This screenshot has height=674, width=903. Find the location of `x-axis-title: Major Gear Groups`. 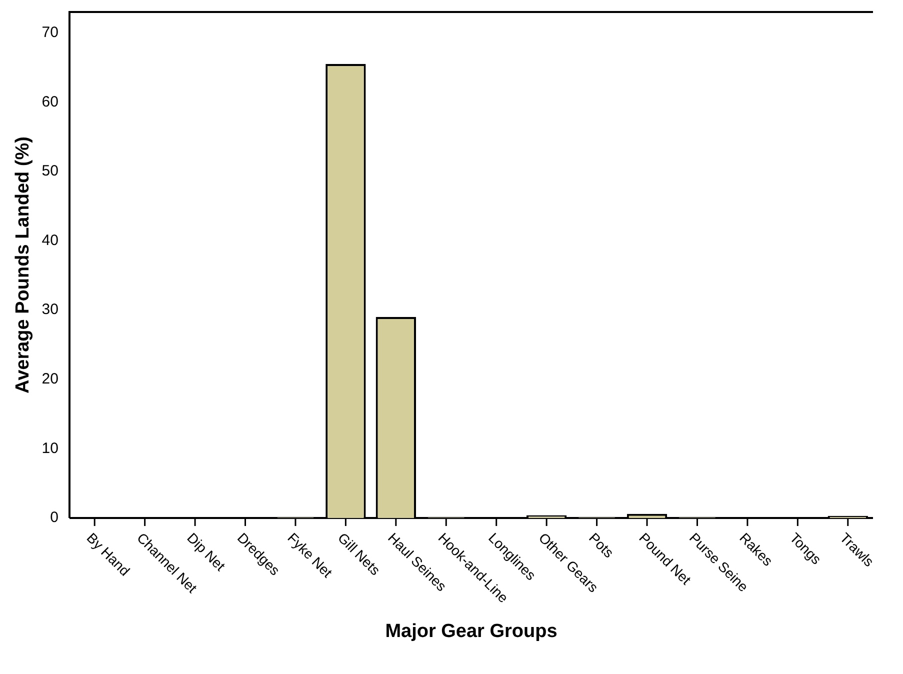

x-axis-title: Major Gear Groups is located at coordinates (471, 631).